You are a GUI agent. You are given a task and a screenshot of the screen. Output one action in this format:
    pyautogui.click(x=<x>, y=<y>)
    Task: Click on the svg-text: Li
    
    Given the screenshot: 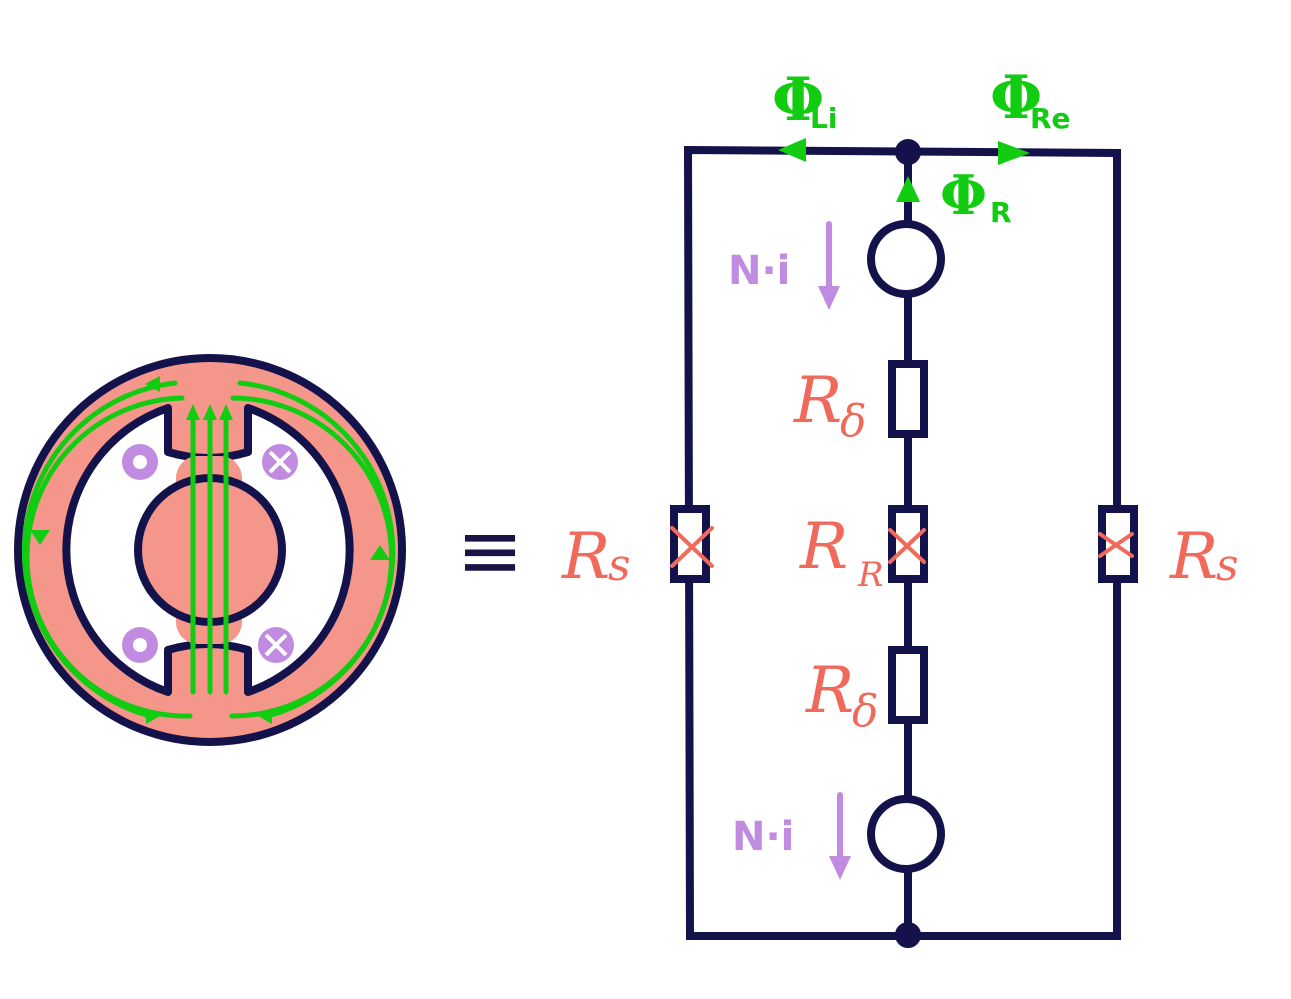 What is the action you would take?
    pyautogui.click(x=823, y=118)
    